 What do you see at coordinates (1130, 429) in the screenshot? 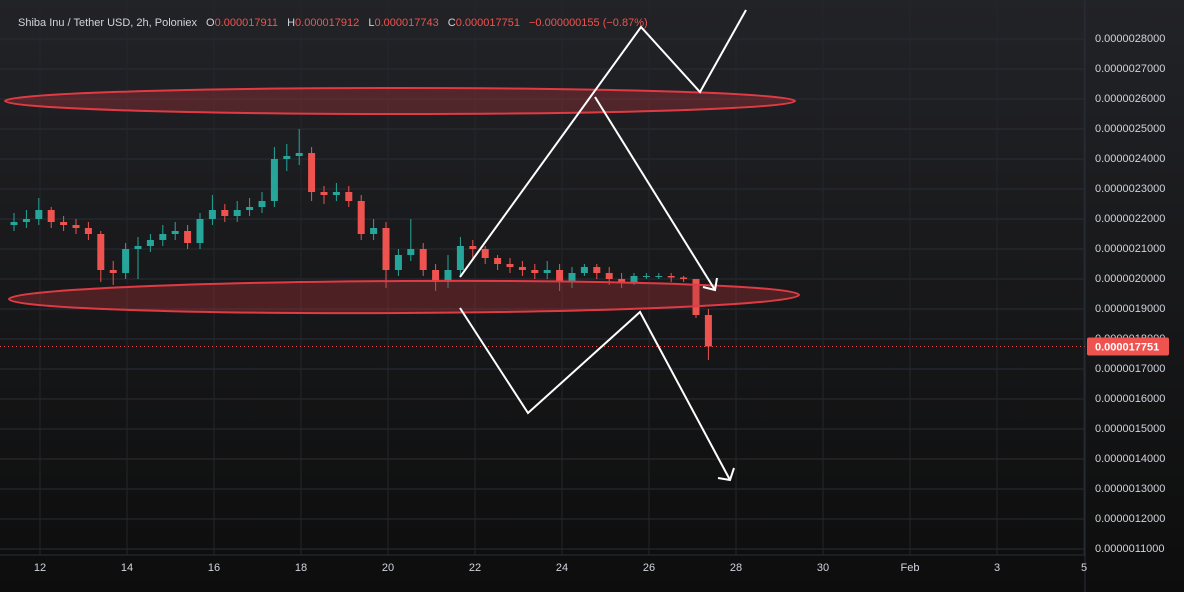
I see `y-tick-label: 0.0000015000` at bounding box center [1130, 429].